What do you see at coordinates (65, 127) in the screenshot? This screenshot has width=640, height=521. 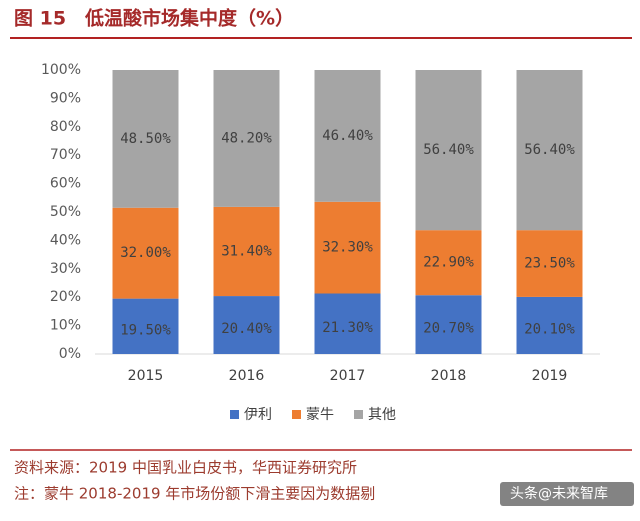 I see `y-tick-label: 80%` at bounding box center [65, 127].